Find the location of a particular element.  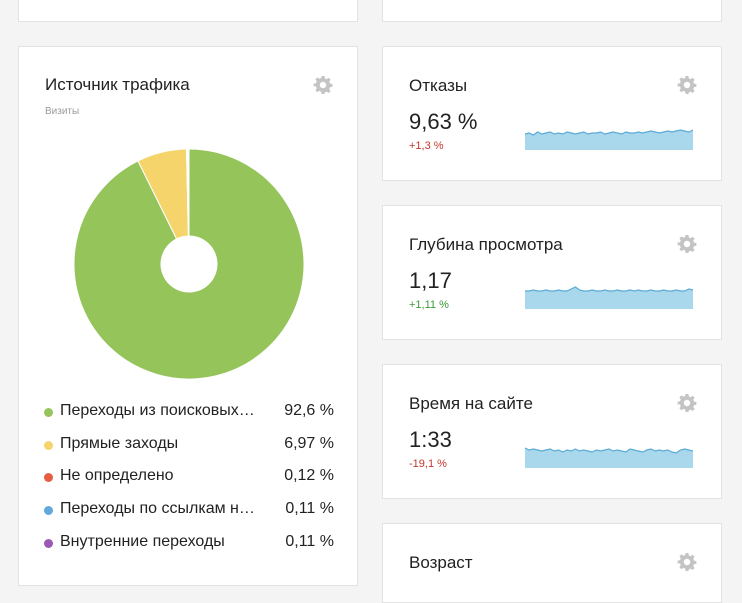

legend-row-internal: Внутренние переходы 0,11 % is located at coordinates (189, 544).